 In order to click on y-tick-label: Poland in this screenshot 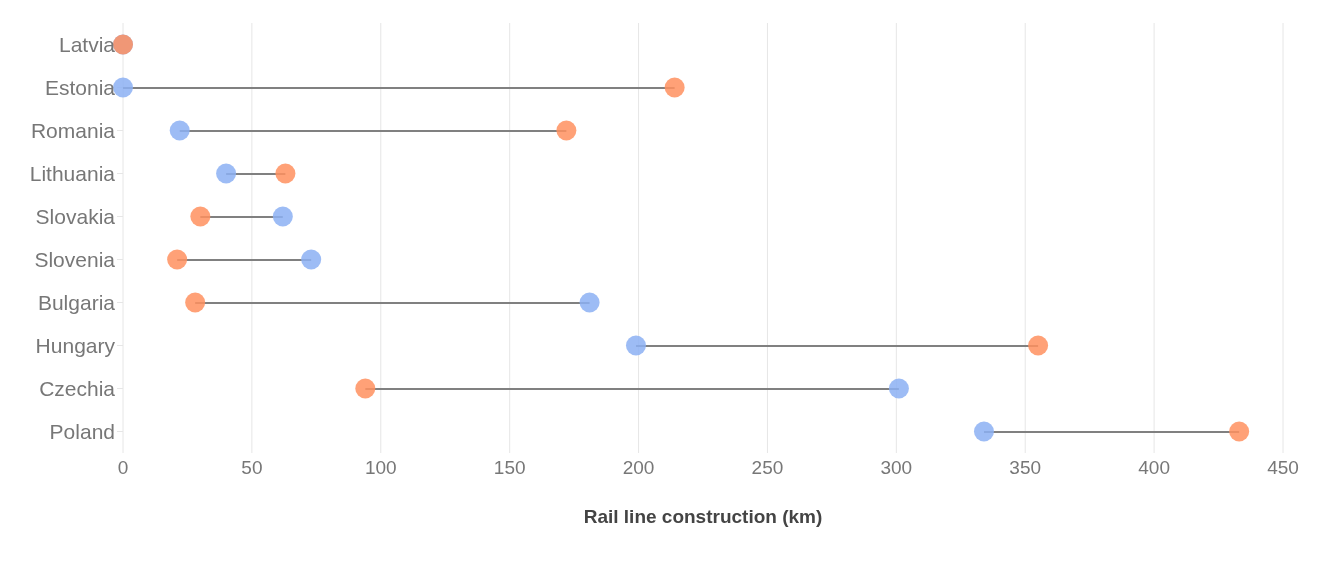, I will do `click(82, 431)`.